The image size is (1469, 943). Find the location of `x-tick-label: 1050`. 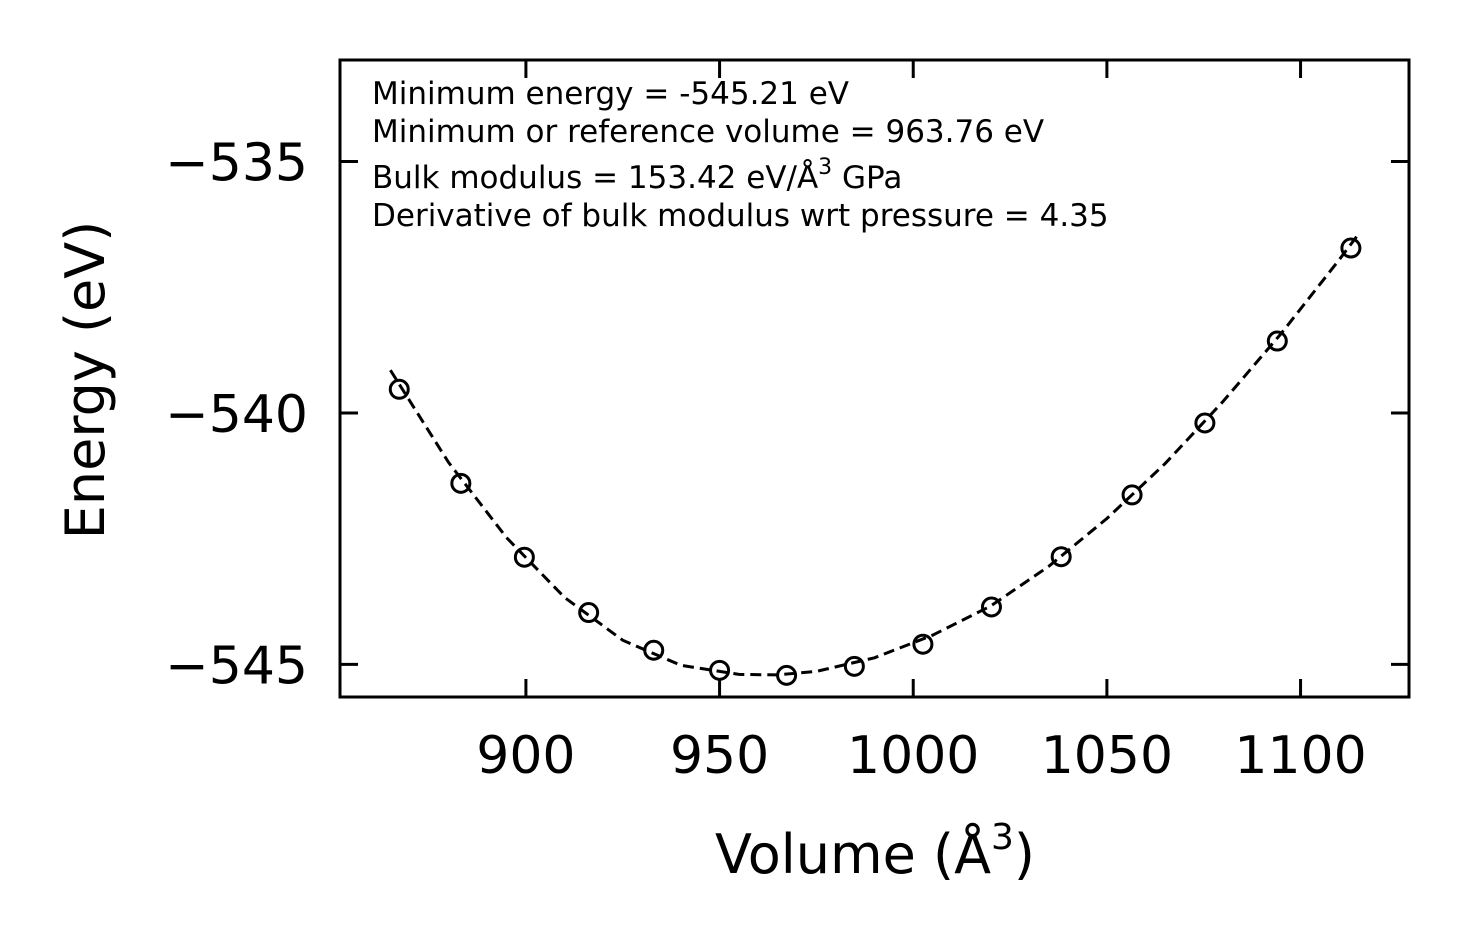

x-tick-label: 1050 is located at coordinates (1107, 756).